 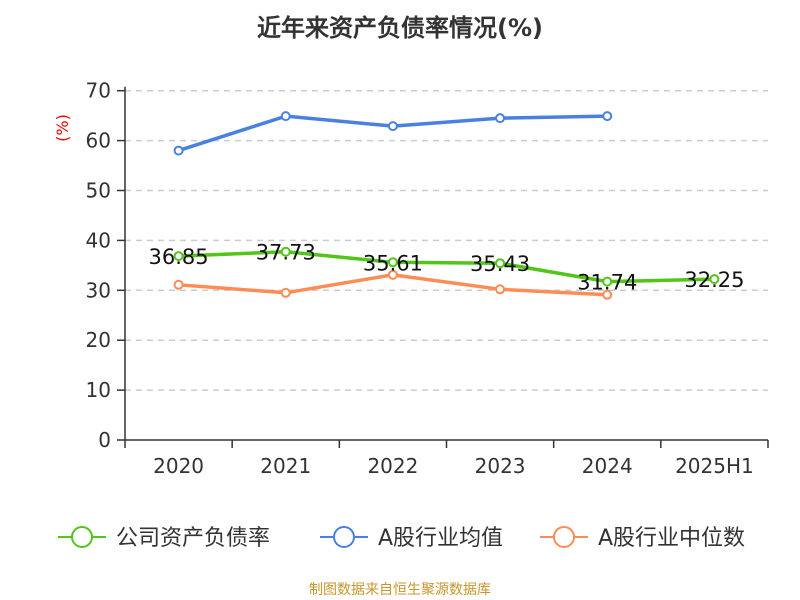 I want to click on x-tick-label: 2023, so click(x=500, y=466).